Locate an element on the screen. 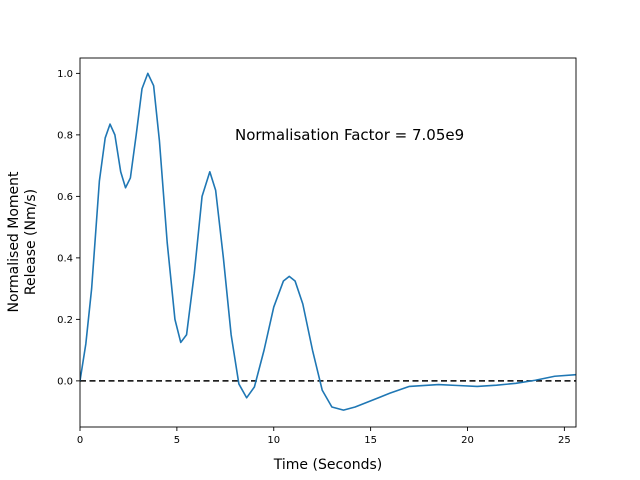 The width and height of the screenshot is (640, 480). y-axis-label: Normalised Moment Release (Nm/s) is located at coordinates (22, 242).